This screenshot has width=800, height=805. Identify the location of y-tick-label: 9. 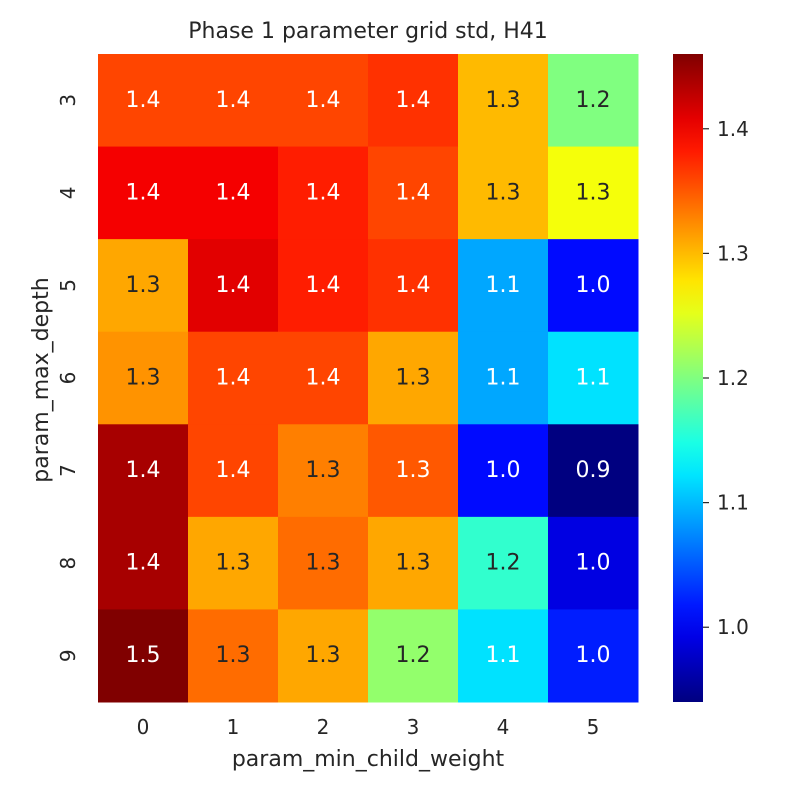
(68, 655).